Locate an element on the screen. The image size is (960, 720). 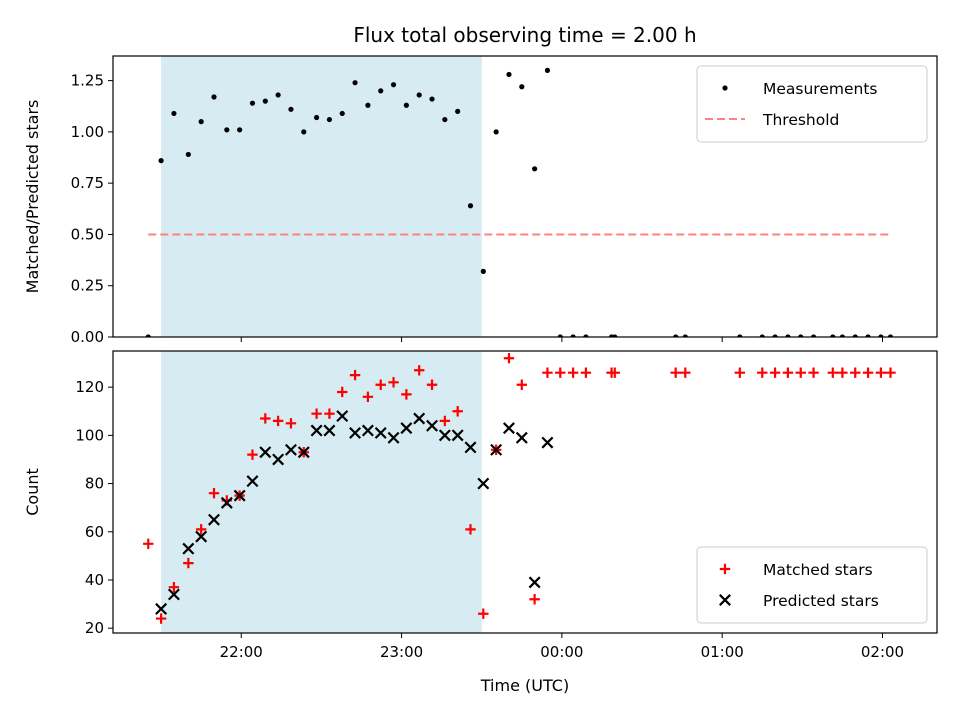
x-tick-label: 02:00 is located at coordinates (882, 652).